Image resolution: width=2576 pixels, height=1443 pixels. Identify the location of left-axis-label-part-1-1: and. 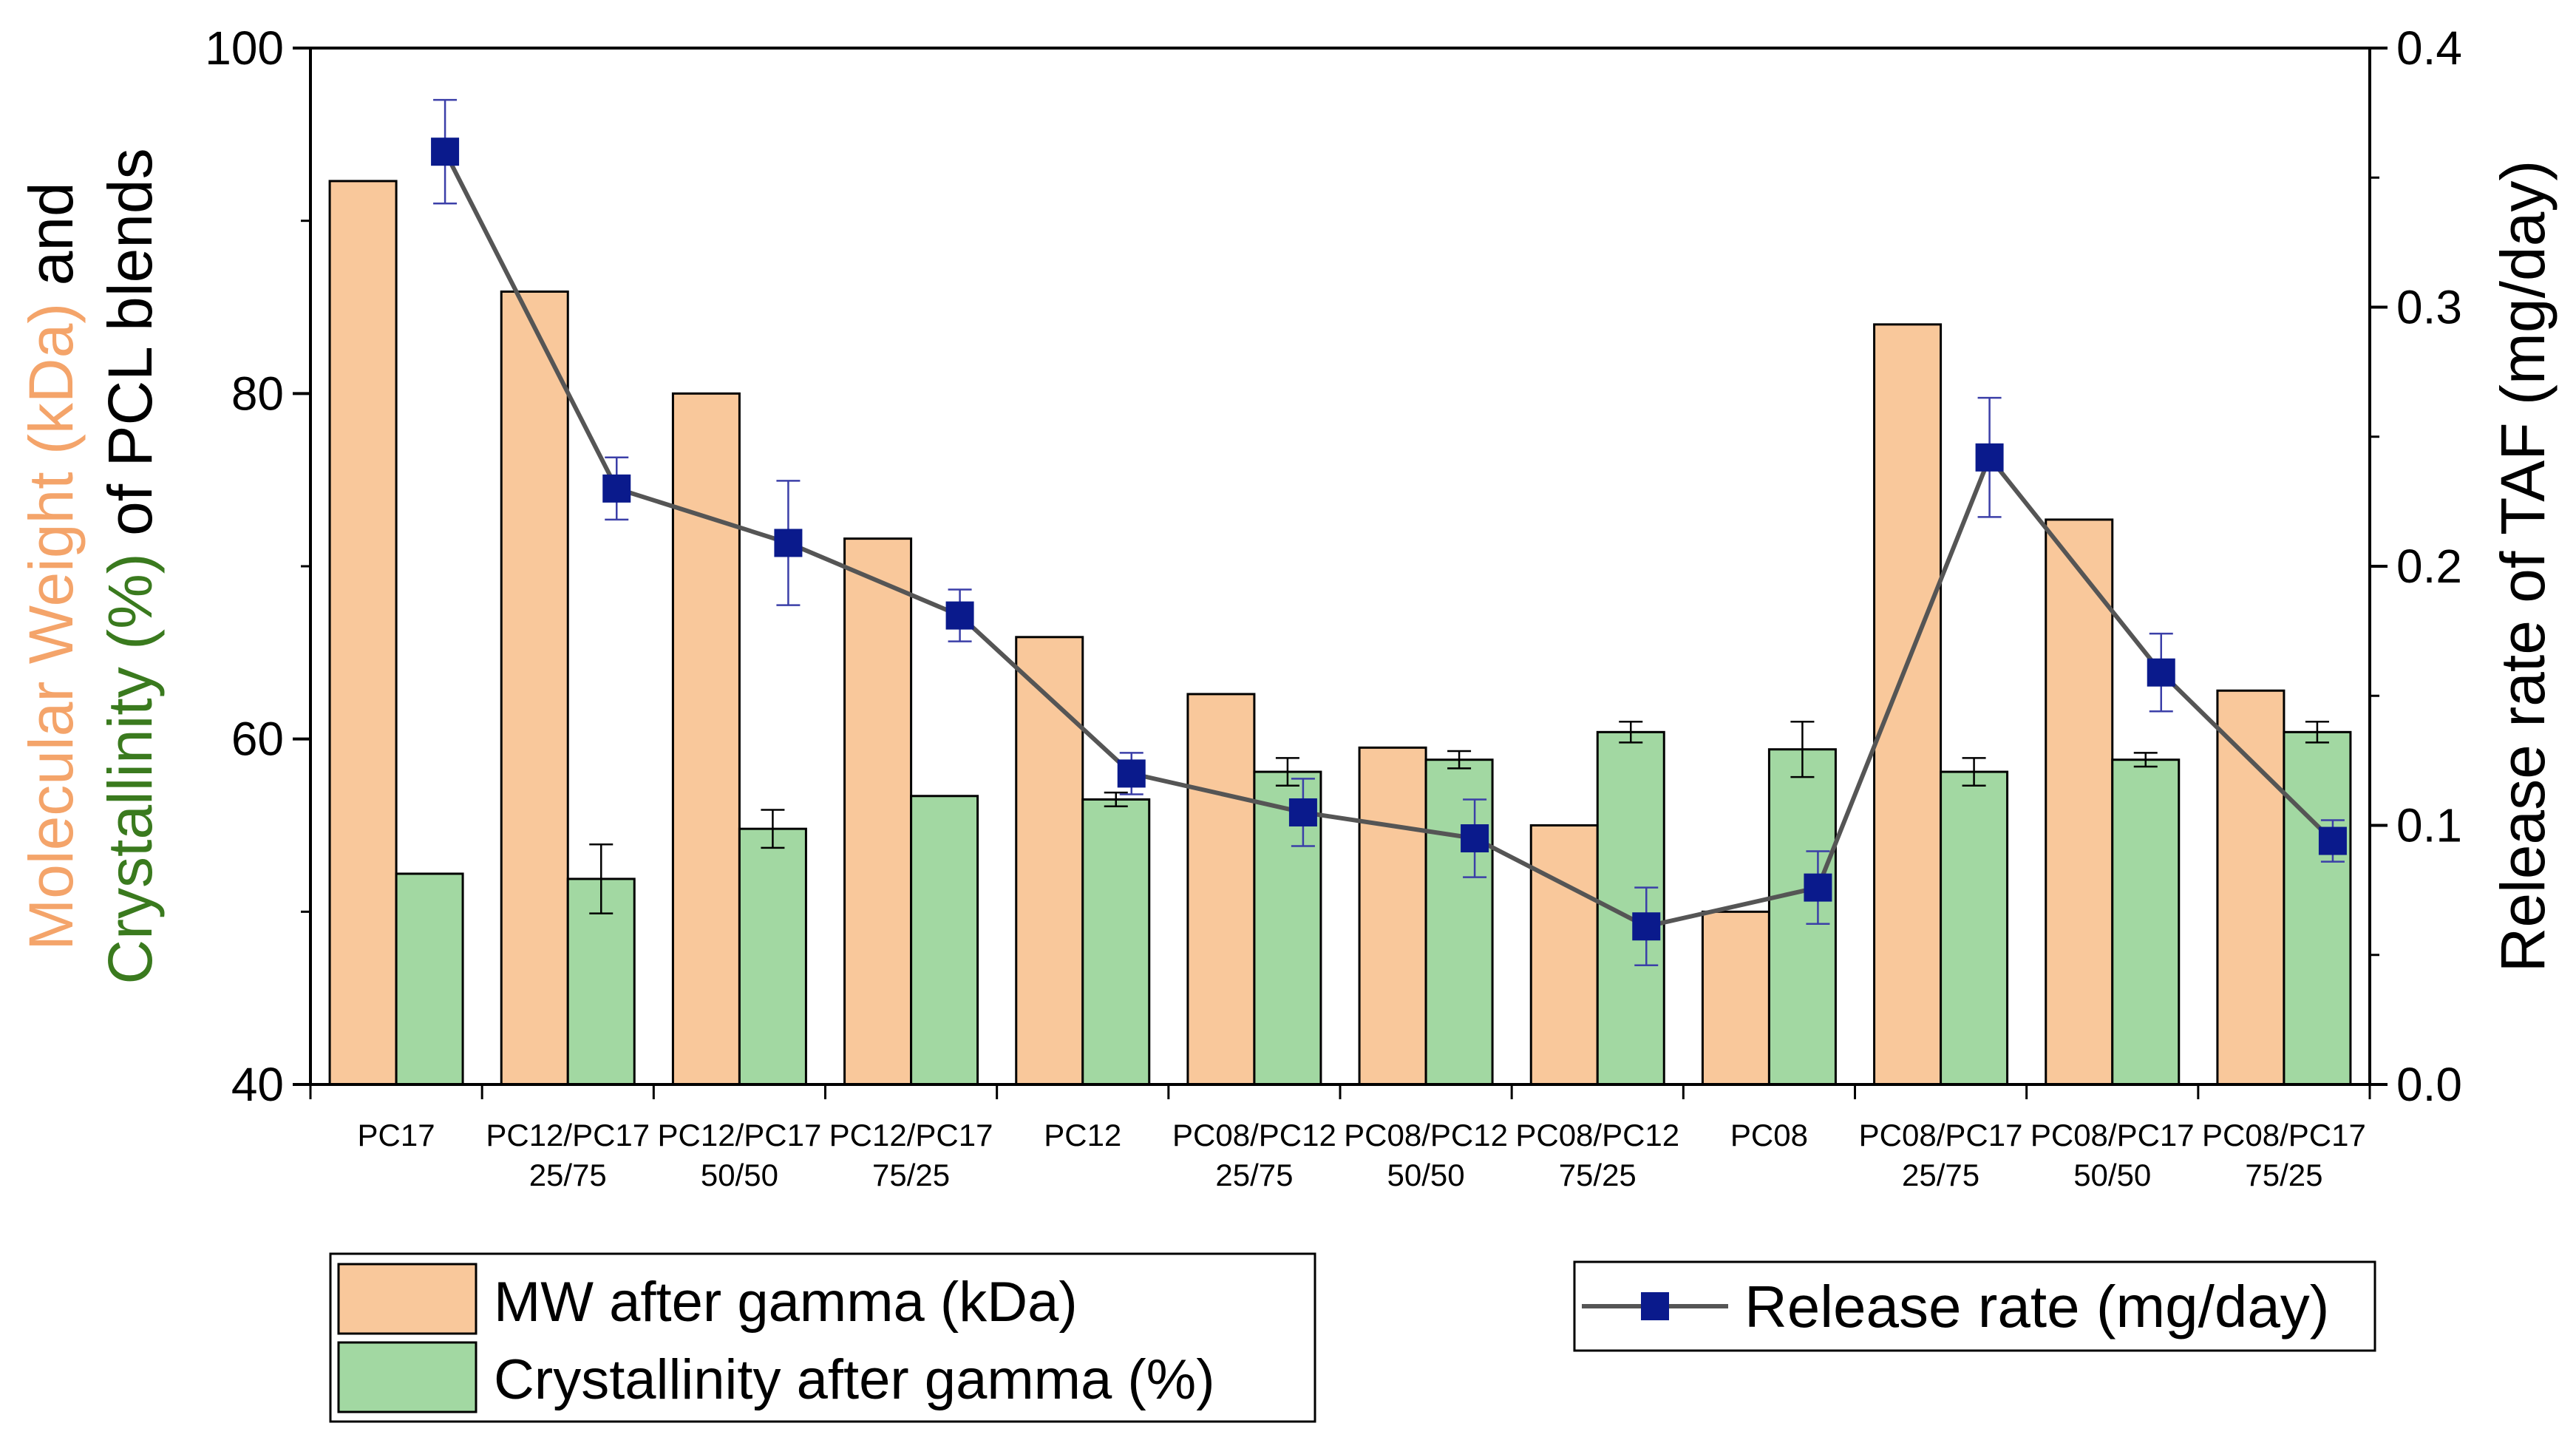
(51, 242).